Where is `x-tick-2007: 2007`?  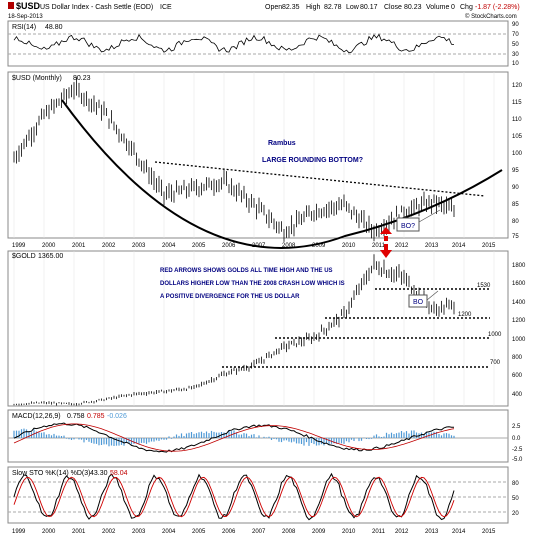 x-tick-2007: 2007 is located at coordinates (259, 246).